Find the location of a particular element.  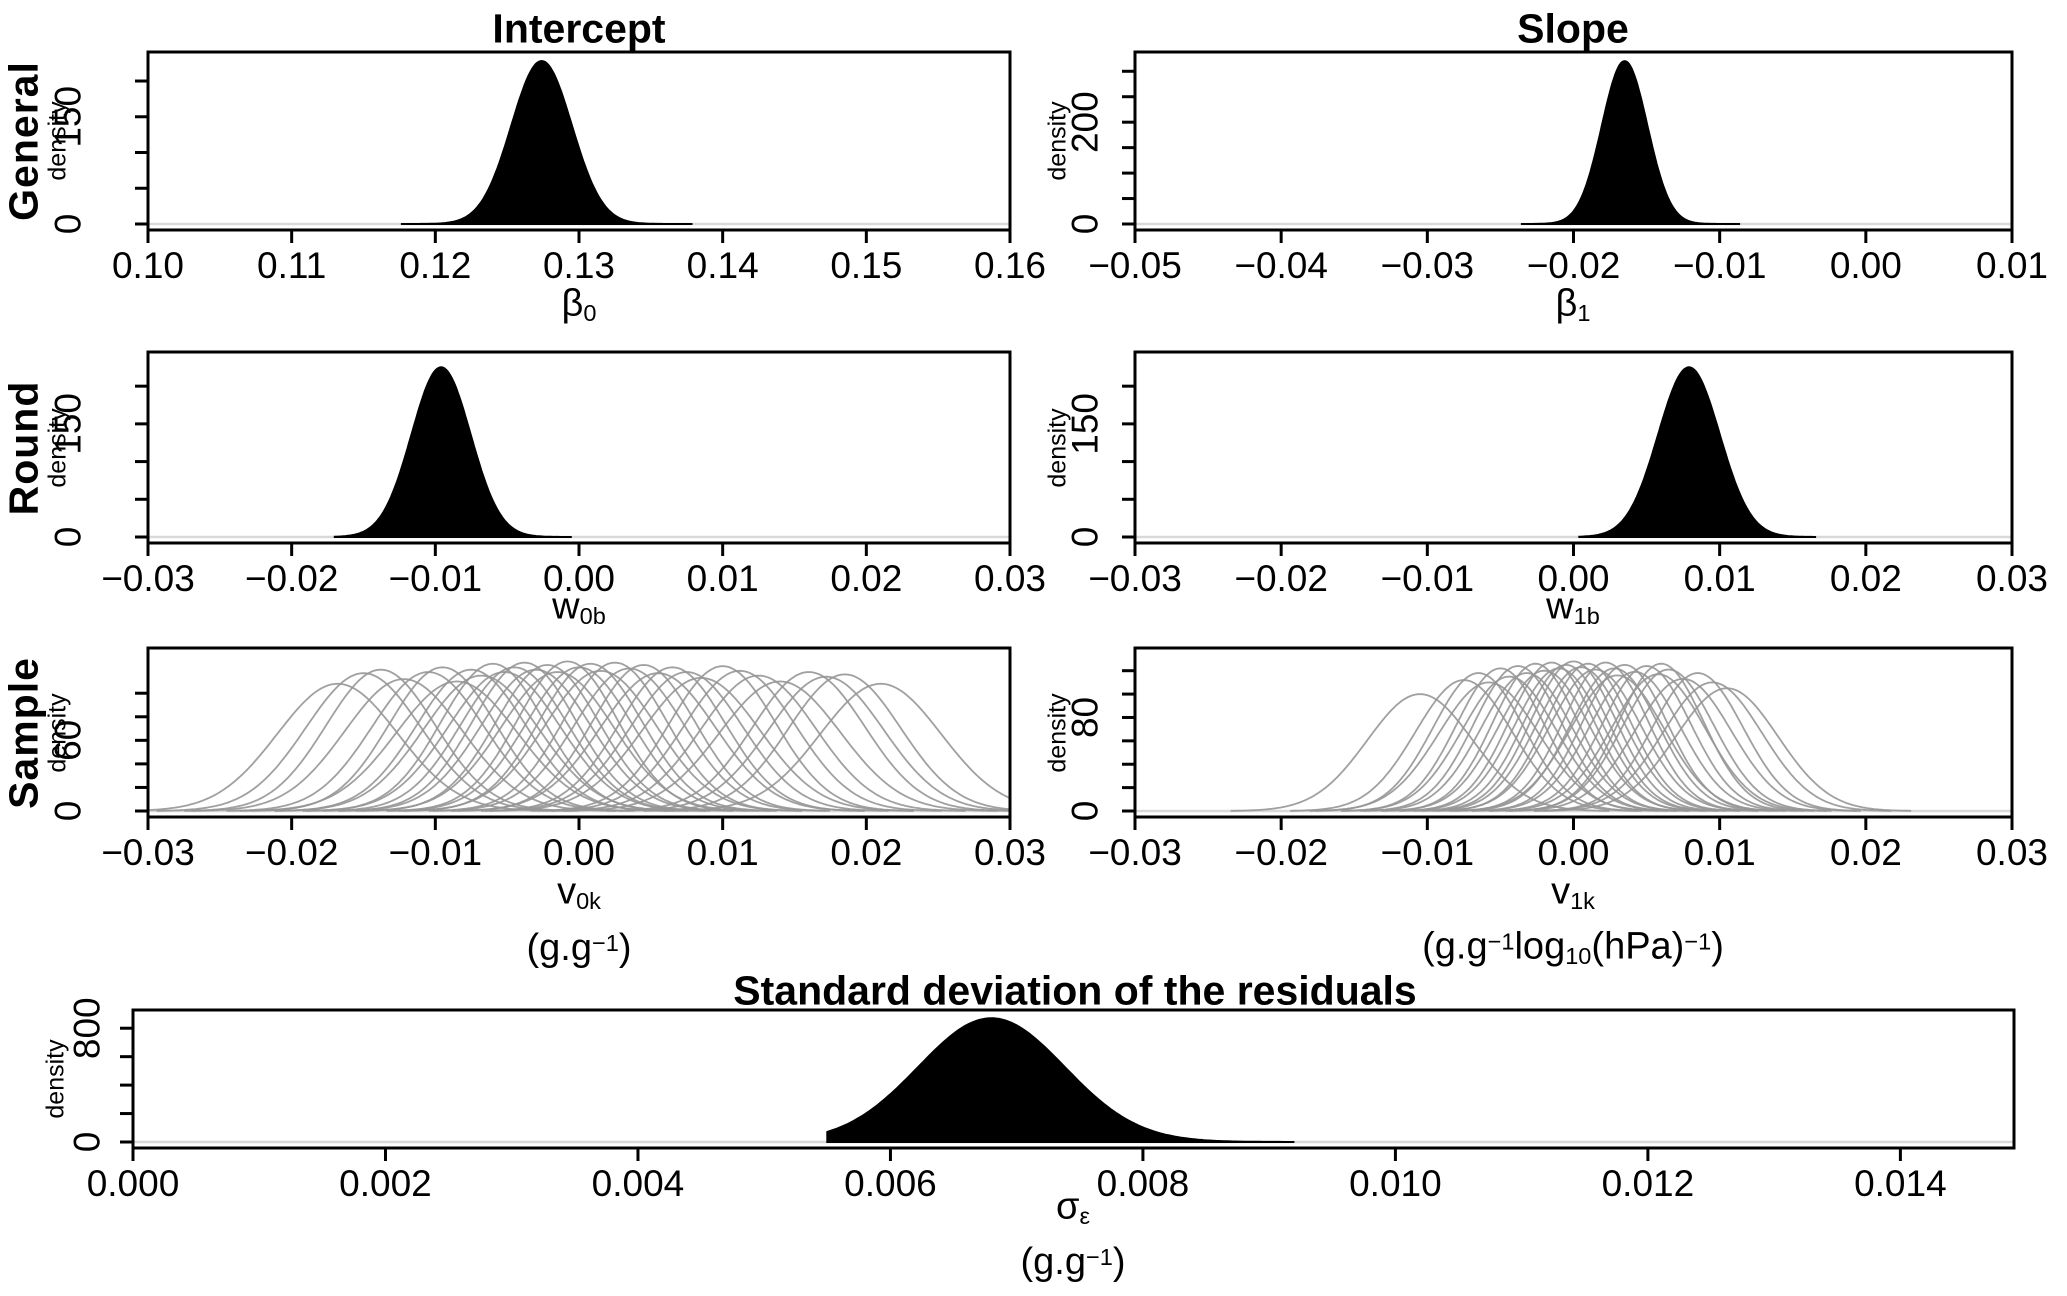

density-curve-sigma_res is located at coordinates (1060, 1080).